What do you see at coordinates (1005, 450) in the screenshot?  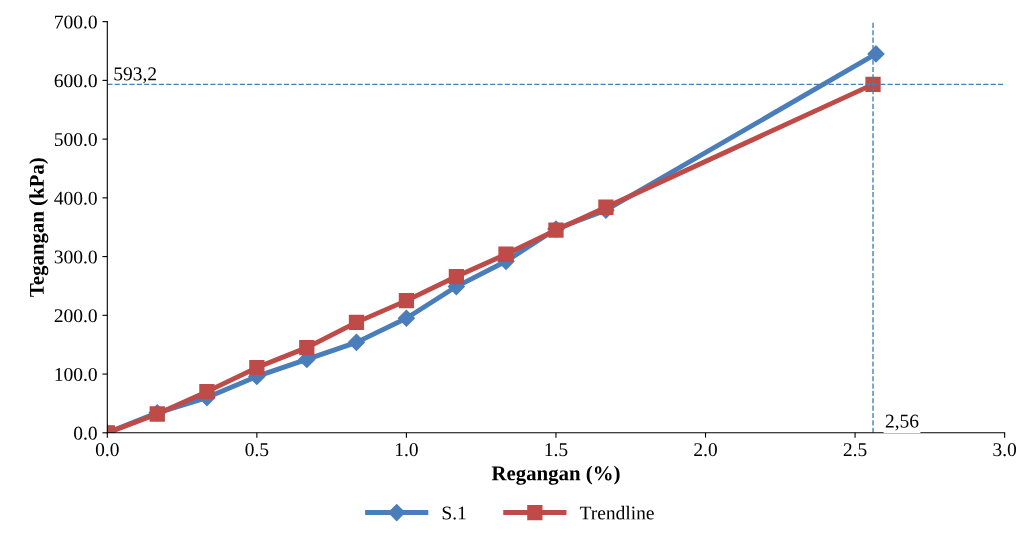 I see `x-tick-label: 3.0` at bounding box center [1005, 450].